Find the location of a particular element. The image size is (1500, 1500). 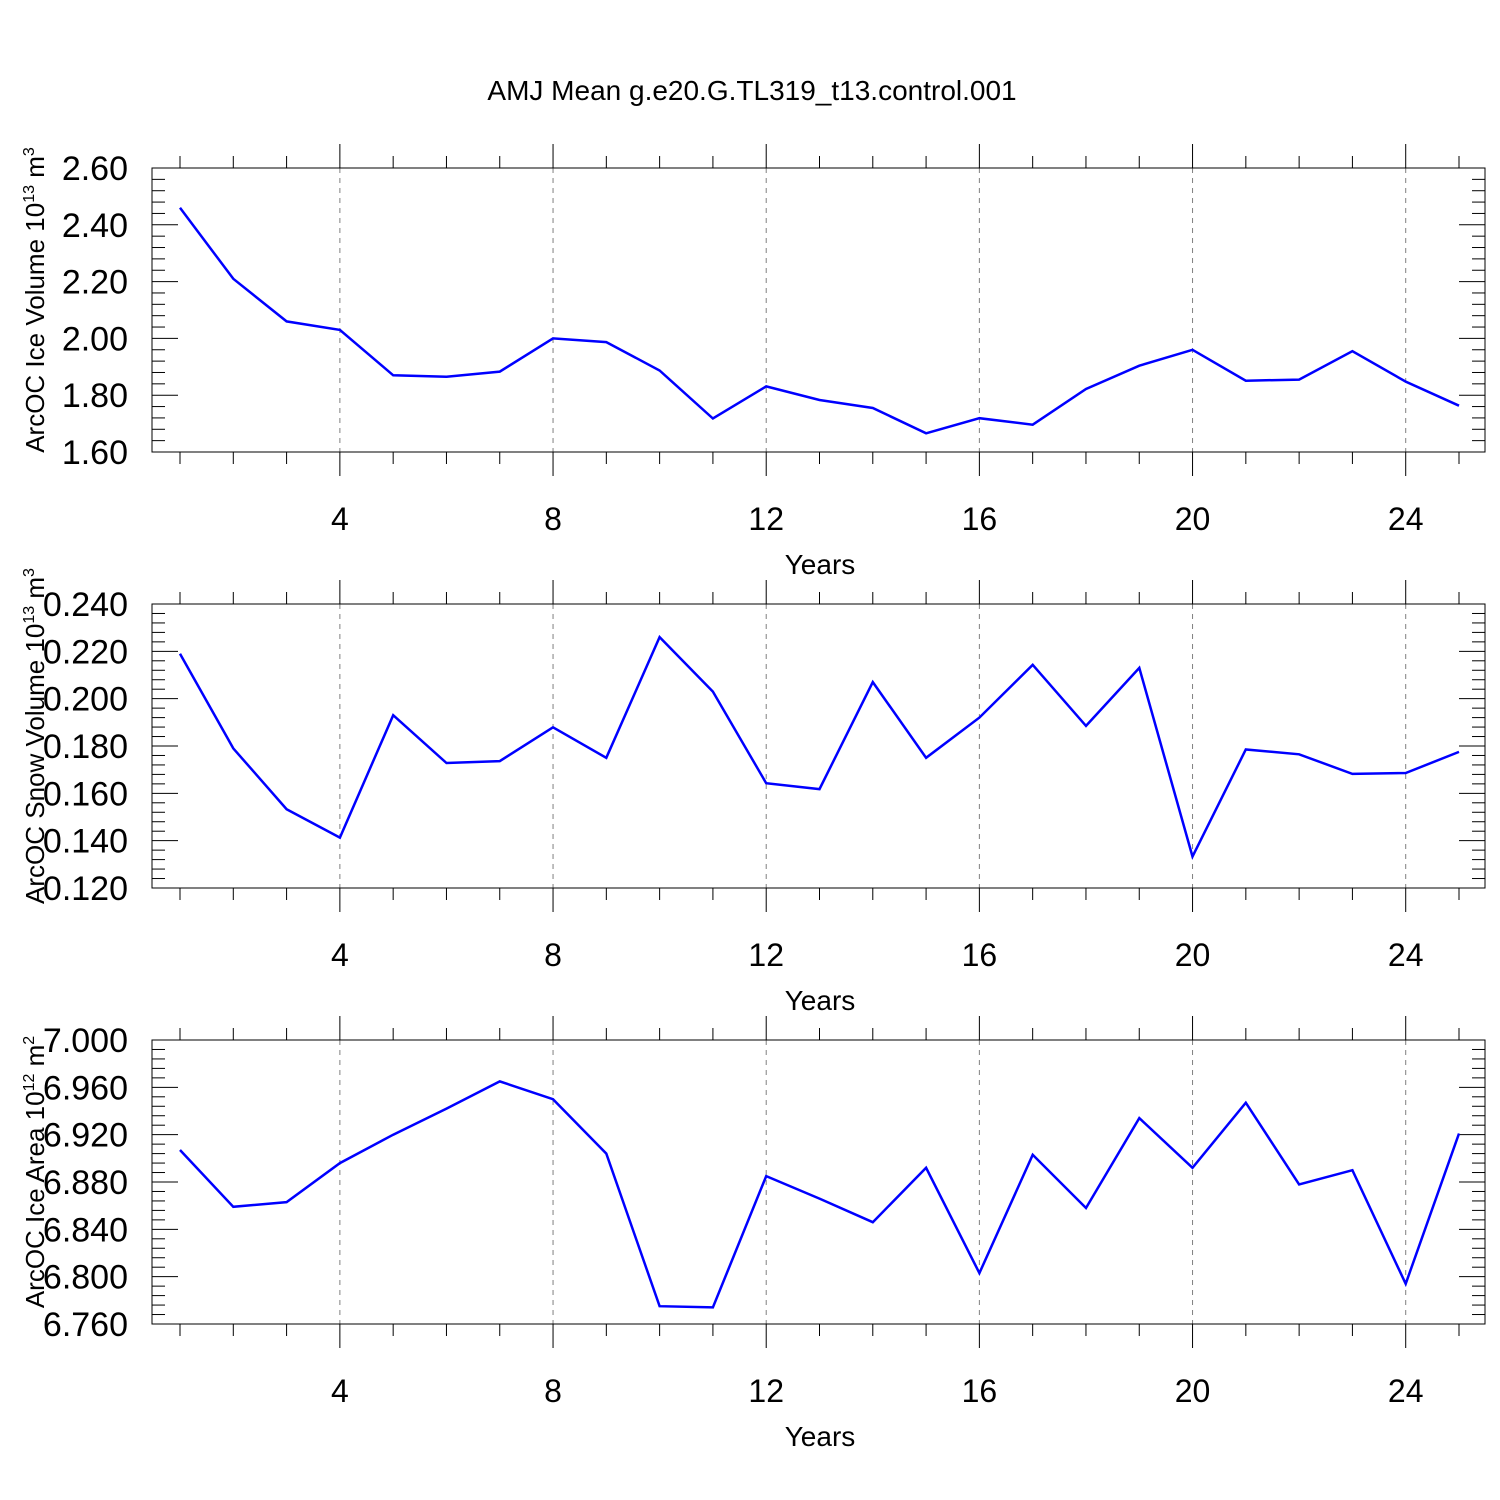

y-tick-label: 2.40 is located at coordinates (95, 226).